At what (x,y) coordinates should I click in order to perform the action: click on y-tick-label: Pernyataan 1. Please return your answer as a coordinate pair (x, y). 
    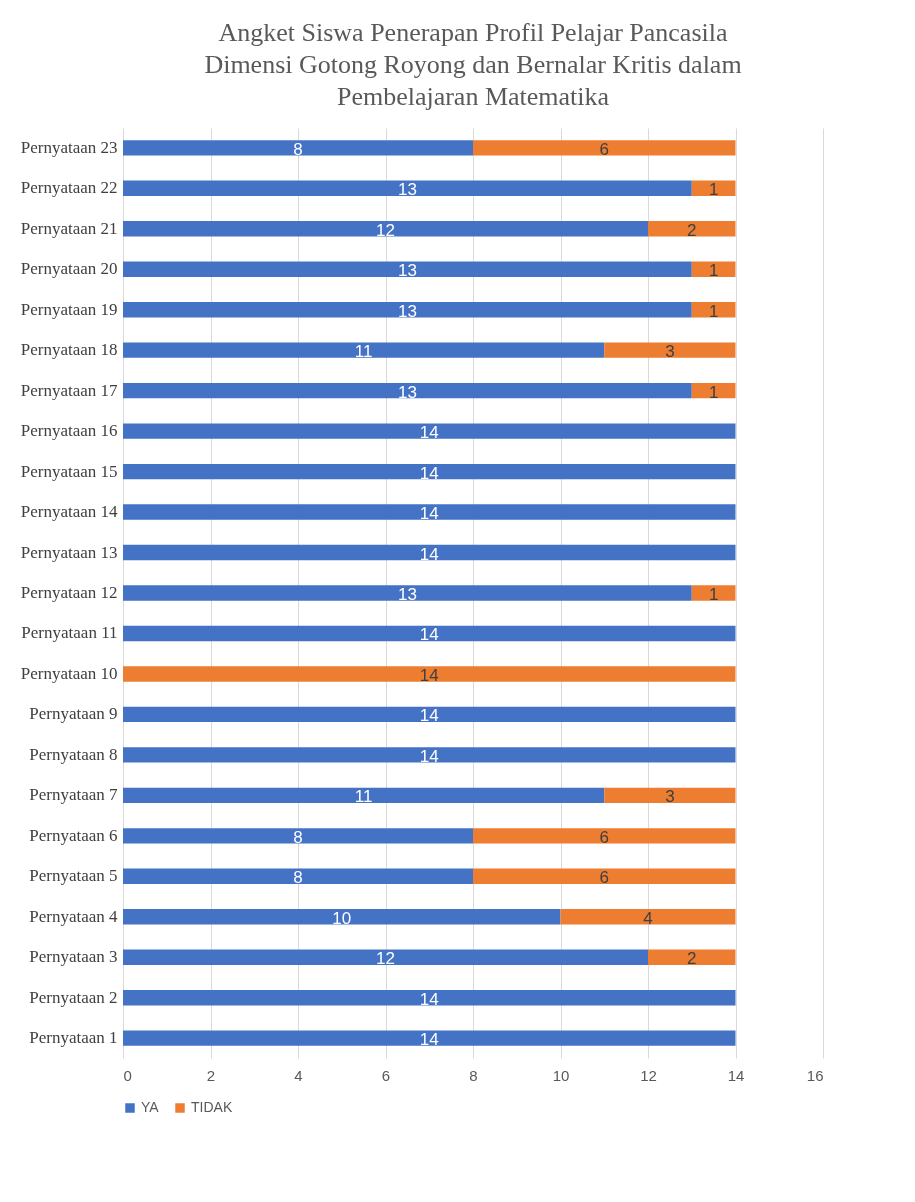
    Looking at the image, I should click on (73, 1038).